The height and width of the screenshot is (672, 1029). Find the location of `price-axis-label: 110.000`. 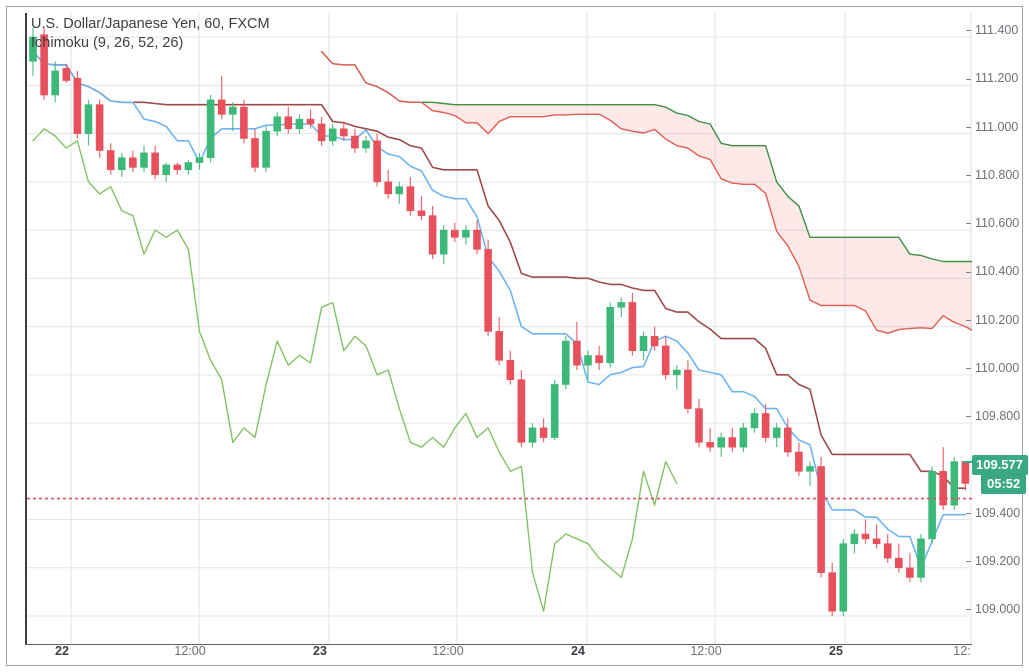

price-axis-label: 110.000 is located at coordinates (992, 368).